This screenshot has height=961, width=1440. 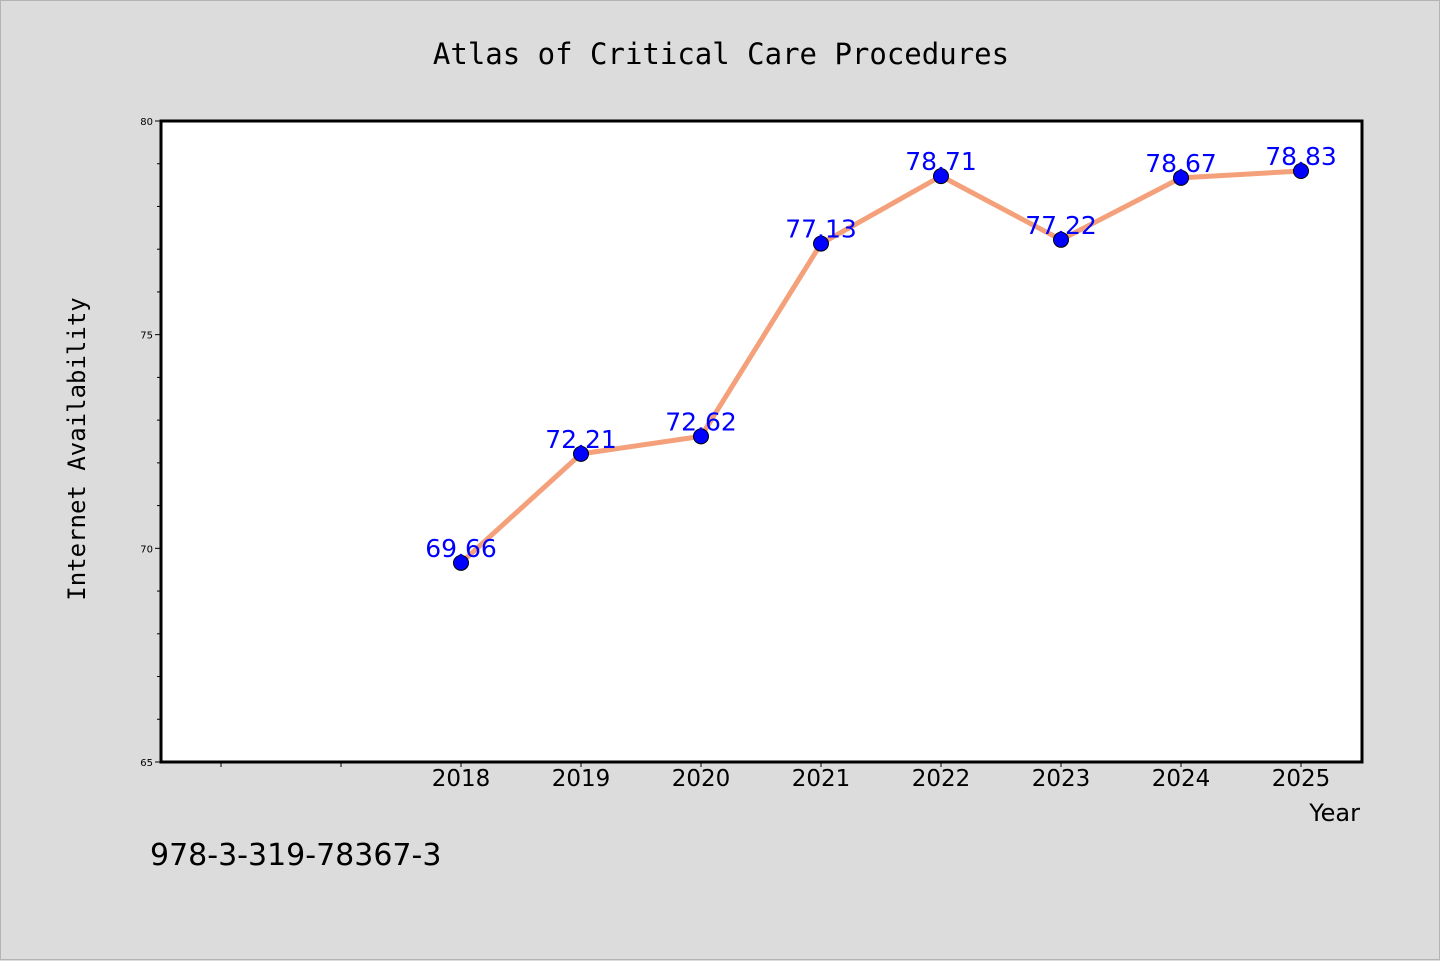 What do you see at coordinates (295, 855) in the screenshot?
I see `isbn-footer: 978-3-319-78367-3` at bounding box center [295, 855].